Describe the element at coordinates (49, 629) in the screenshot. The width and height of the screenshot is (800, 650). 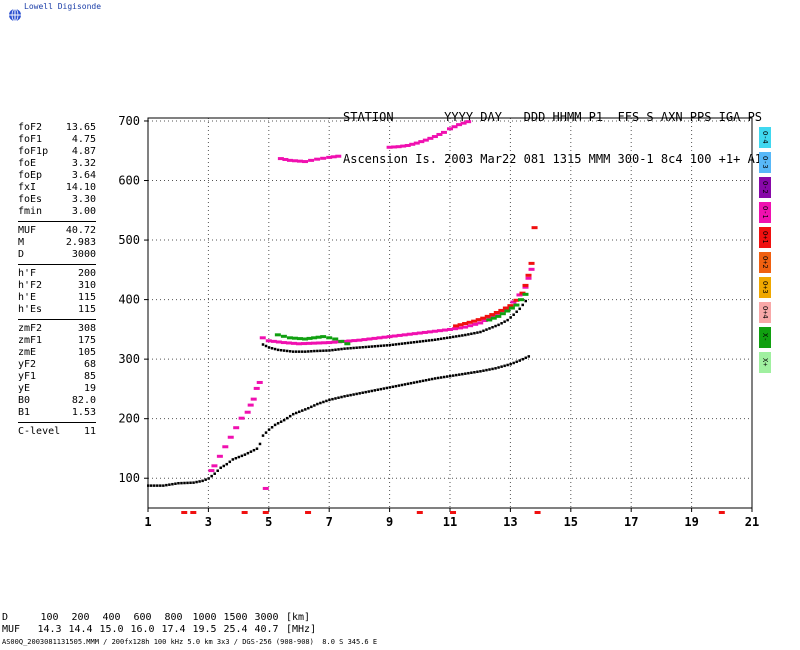
I see `table-cell: 14.3` at that location.